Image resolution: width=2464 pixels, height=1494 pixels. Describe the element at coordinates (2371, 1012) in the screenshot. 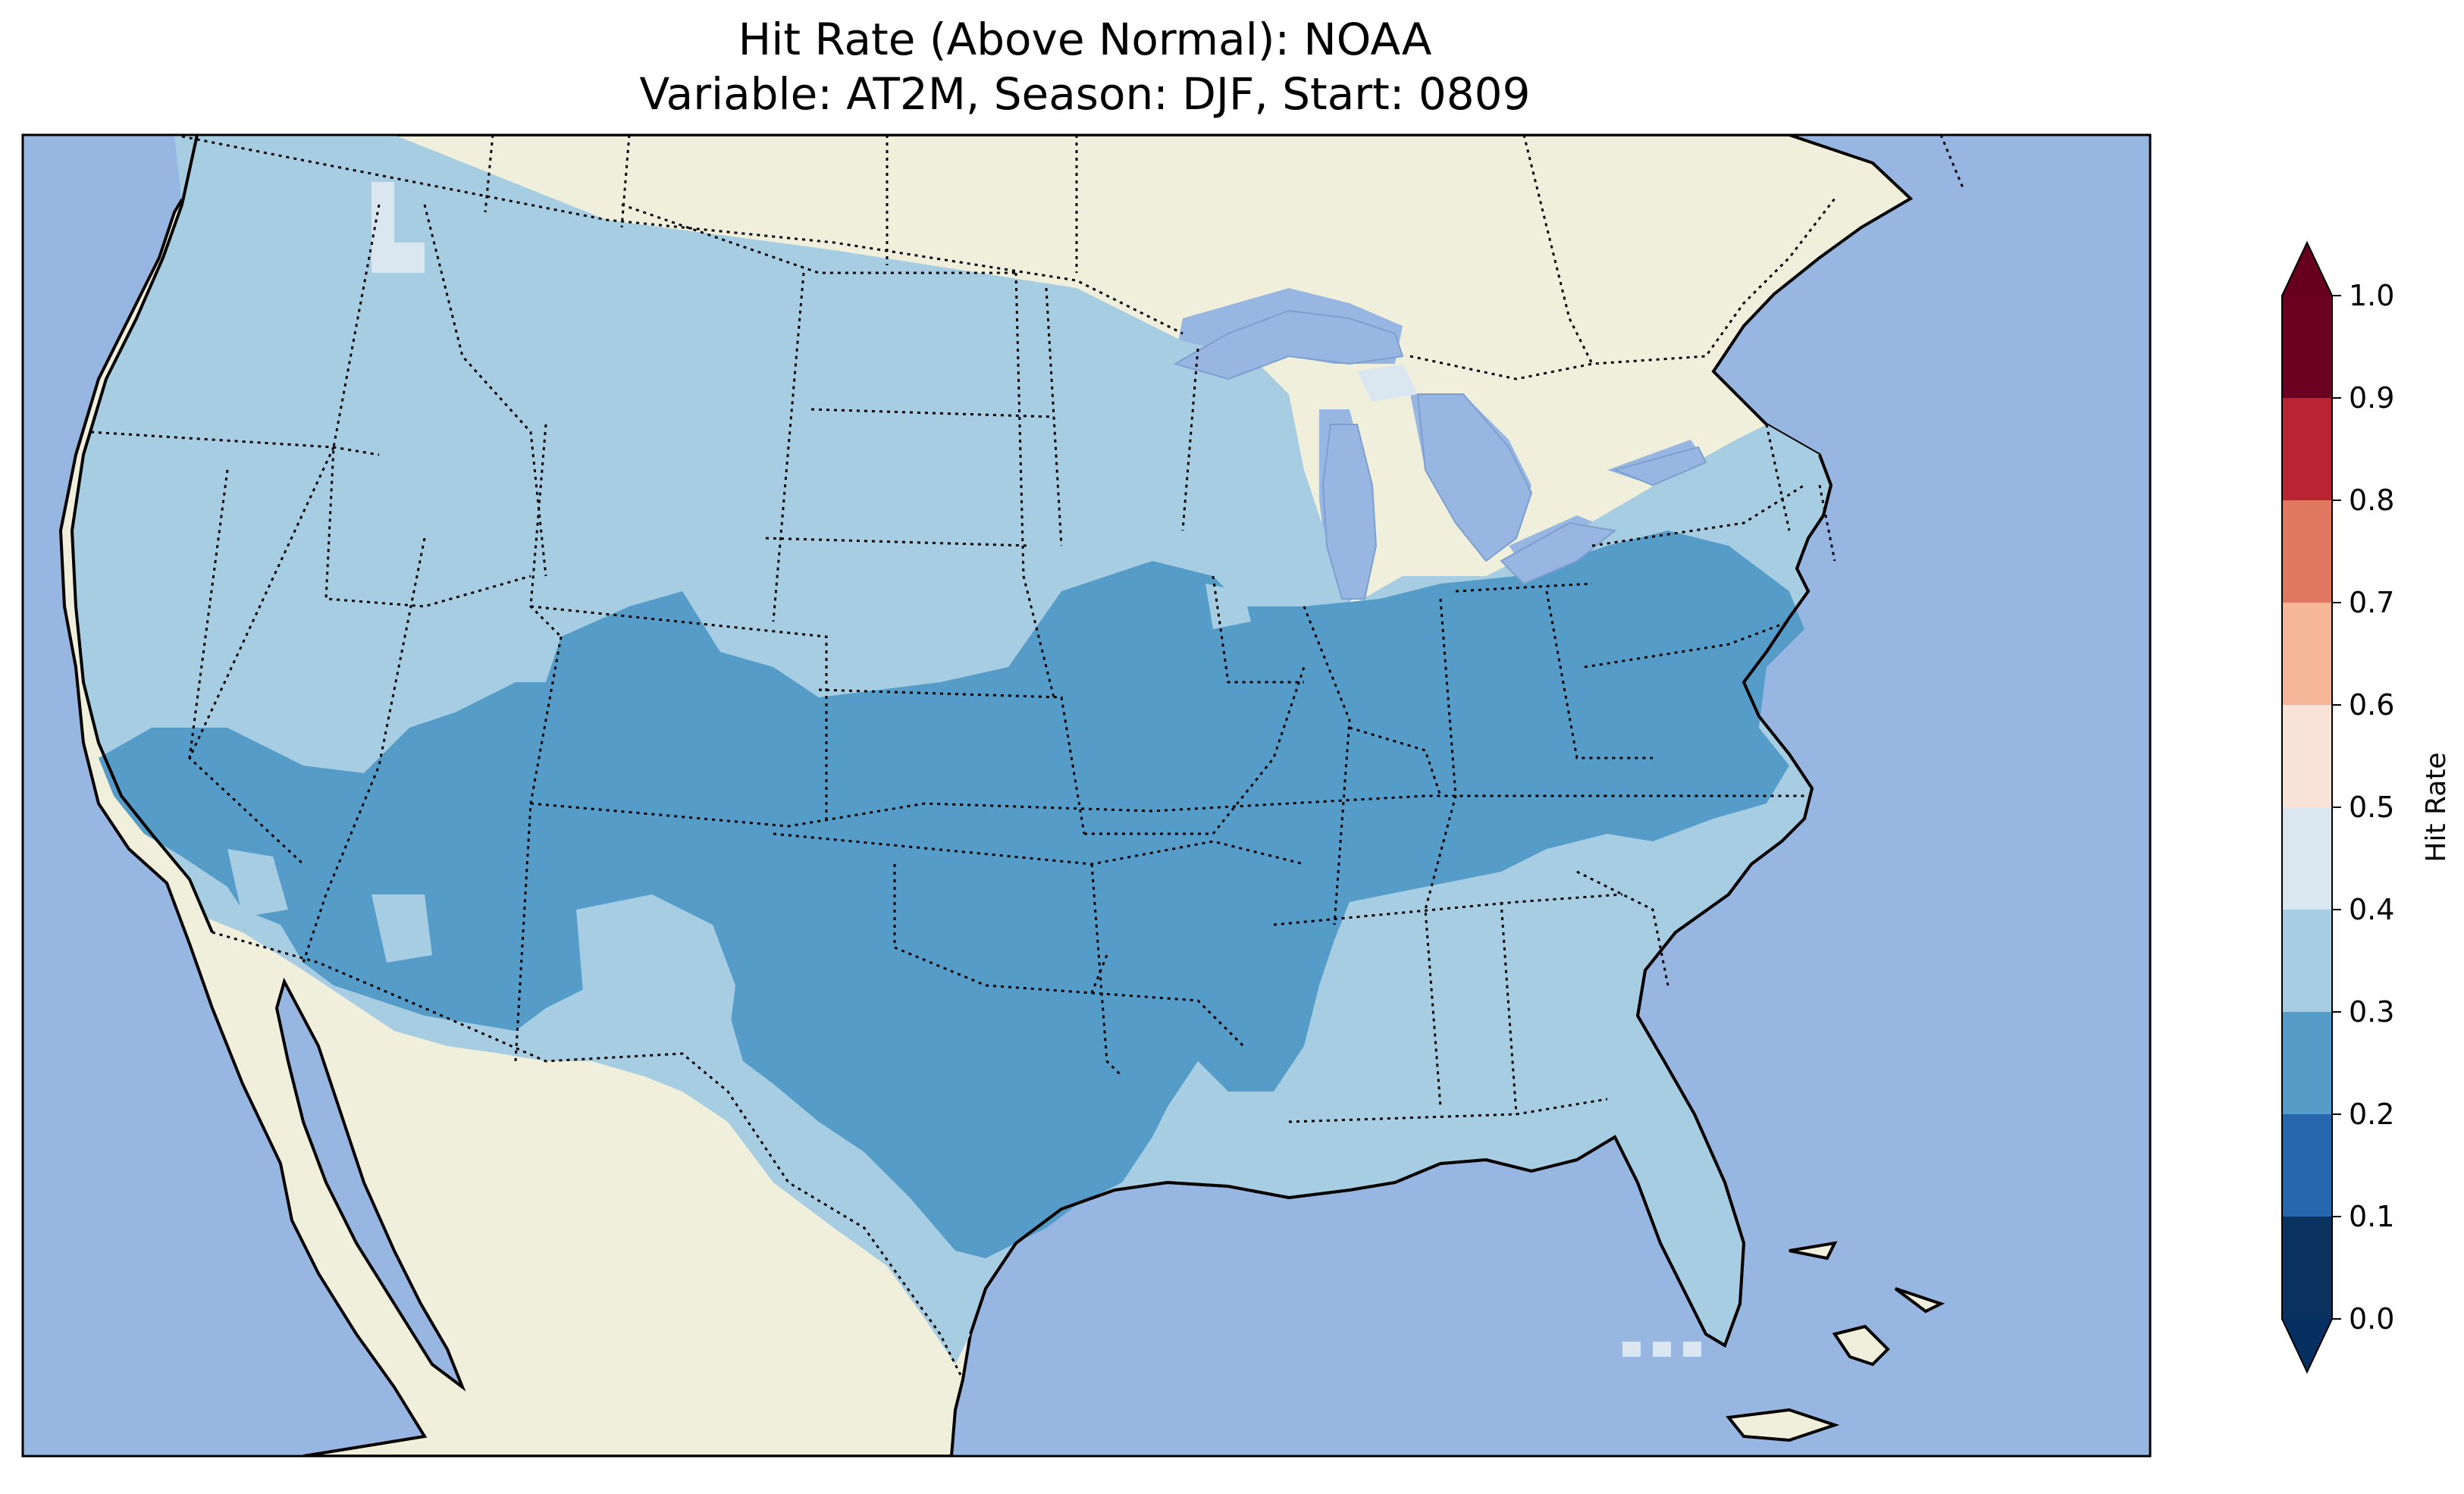

I see `colorbar-tick-label: 0.3` at that location.